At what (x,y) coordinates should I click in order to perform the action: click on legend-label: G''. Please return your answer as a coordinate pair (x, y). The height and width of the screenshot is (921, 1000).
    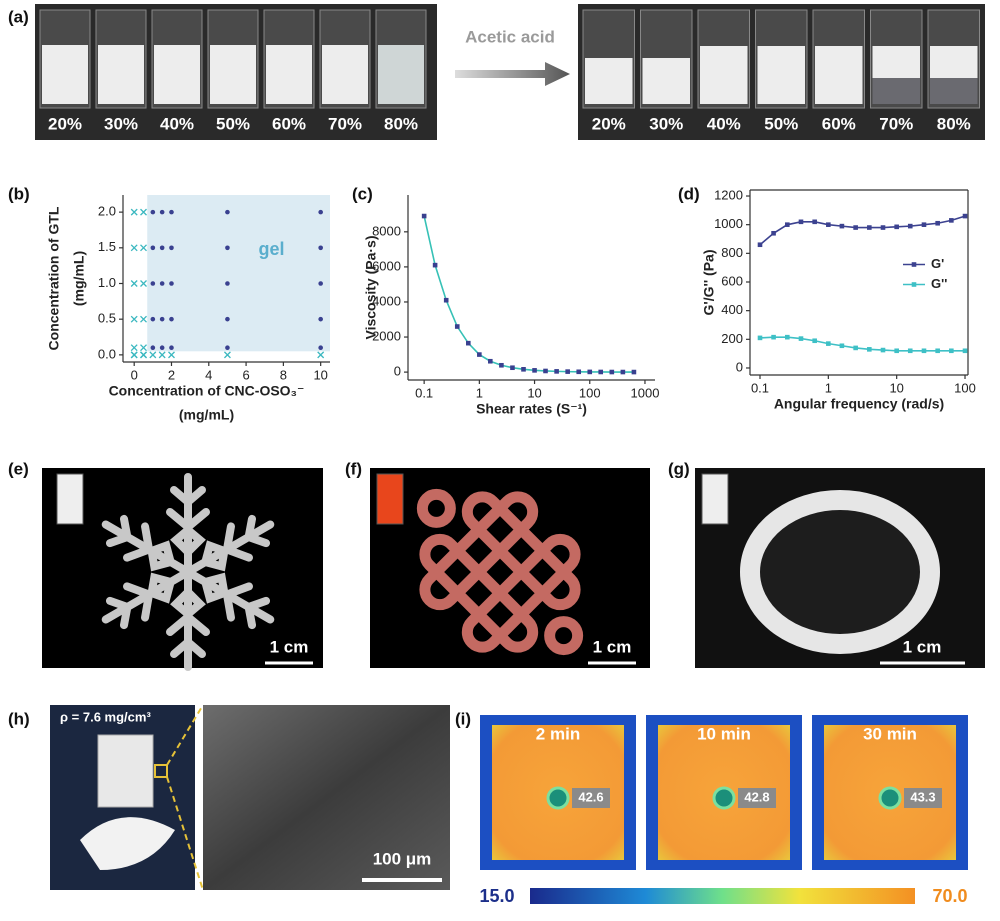
    Looking at the image, I should click on (939, 283).